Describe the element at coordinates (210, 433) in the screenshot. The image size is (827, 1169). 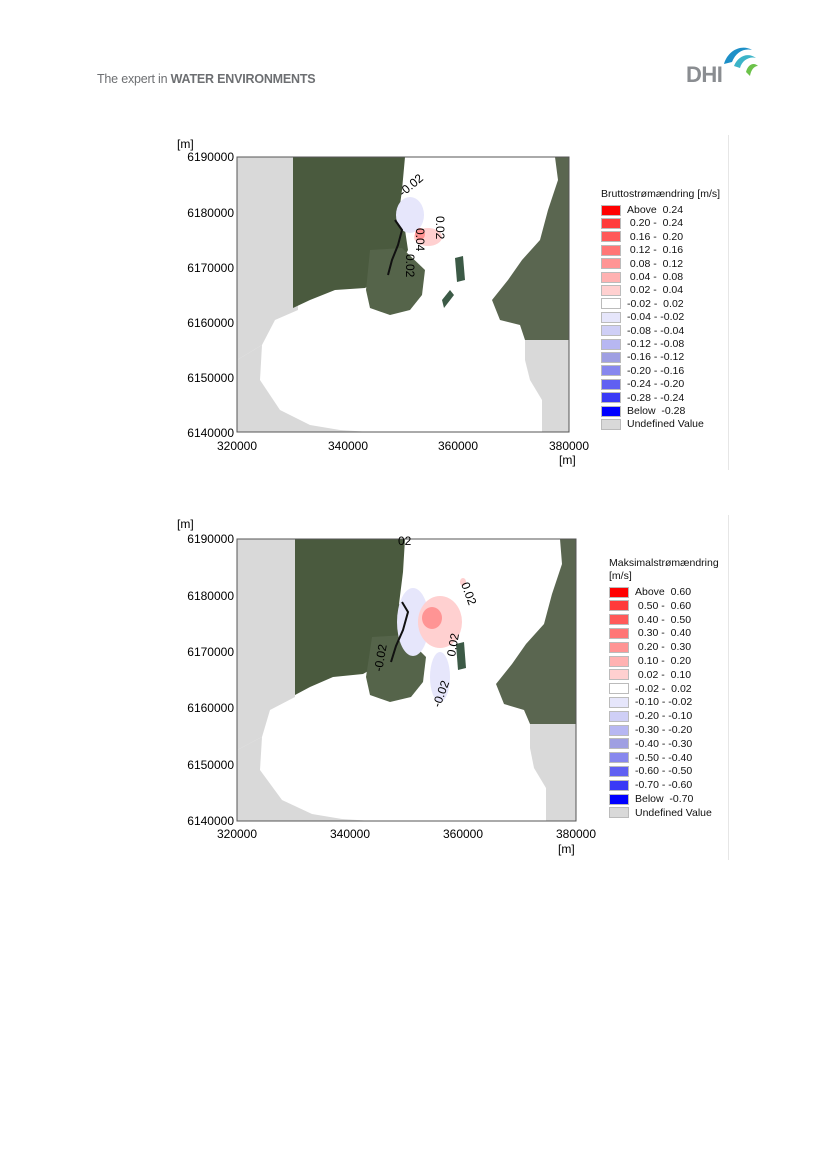
I see `y-tick: 6140000` at that location.